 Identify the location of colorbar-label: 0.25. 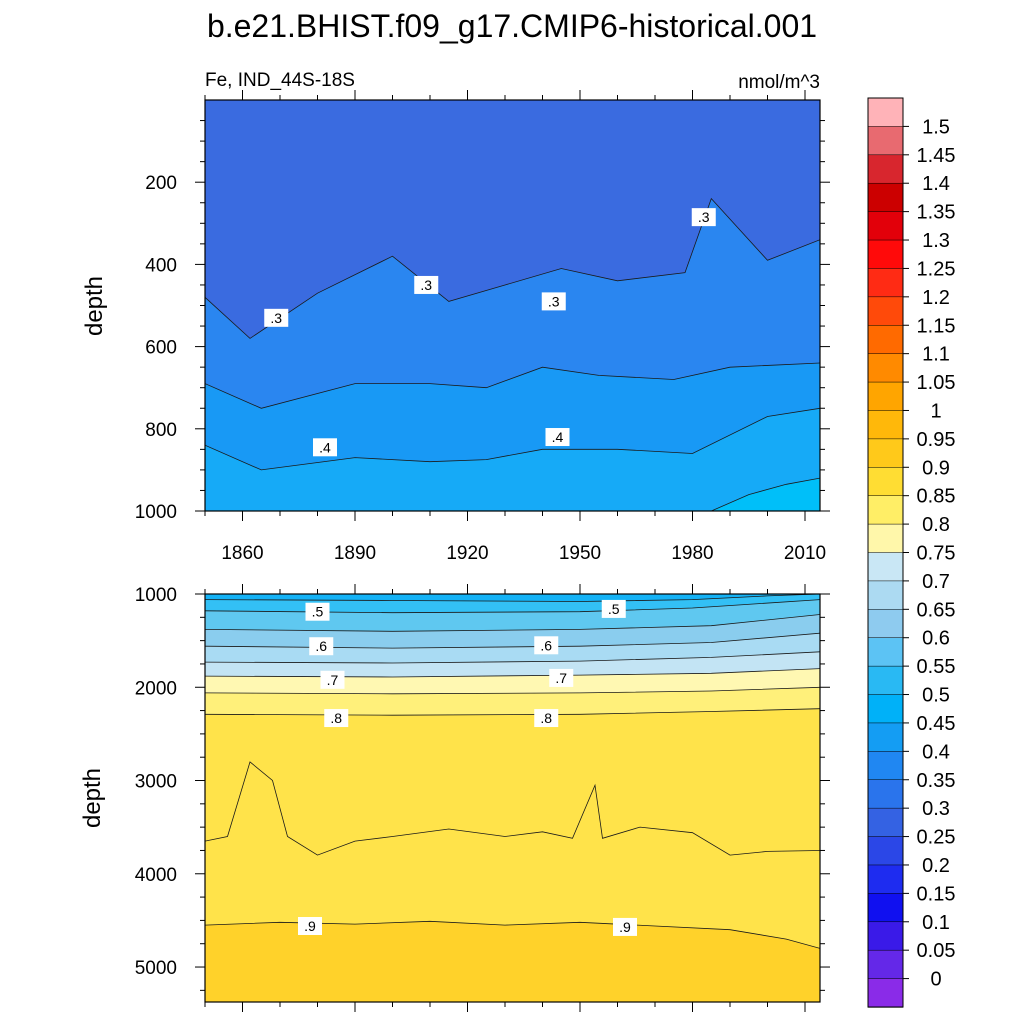
(936, 838).